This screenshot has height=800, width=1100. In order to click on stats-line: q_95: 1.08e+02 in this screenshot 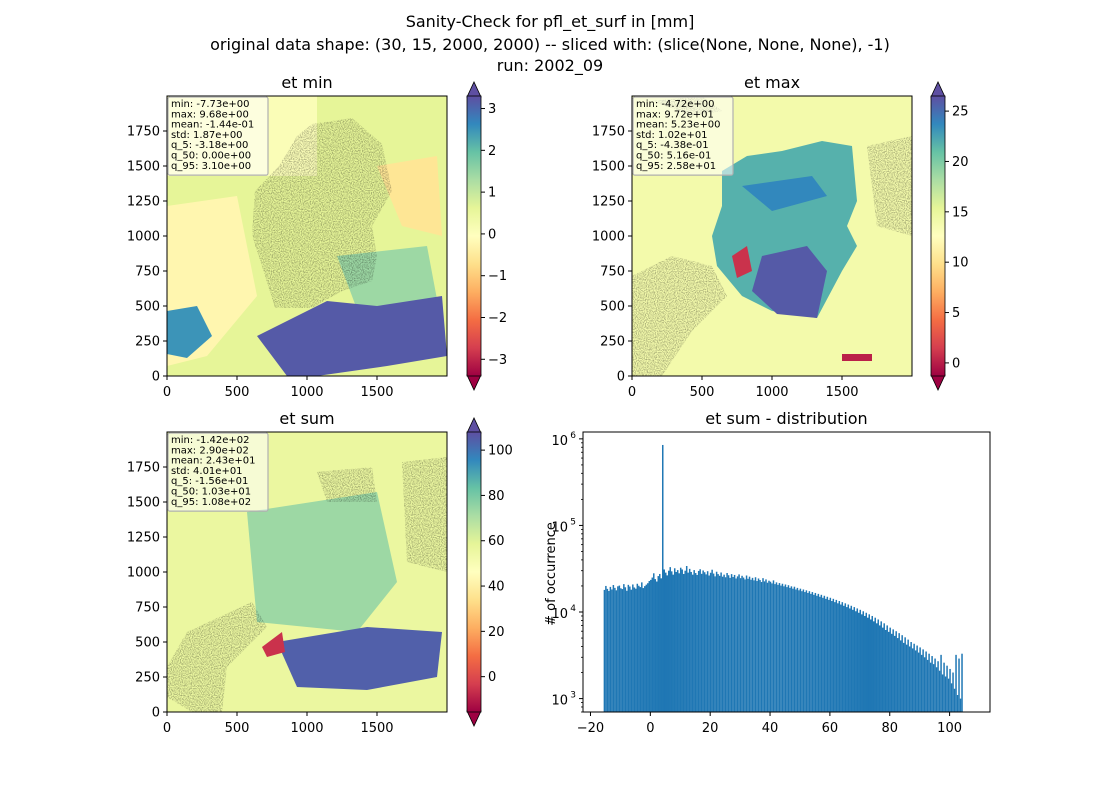, I will do `click(211, 502)`.